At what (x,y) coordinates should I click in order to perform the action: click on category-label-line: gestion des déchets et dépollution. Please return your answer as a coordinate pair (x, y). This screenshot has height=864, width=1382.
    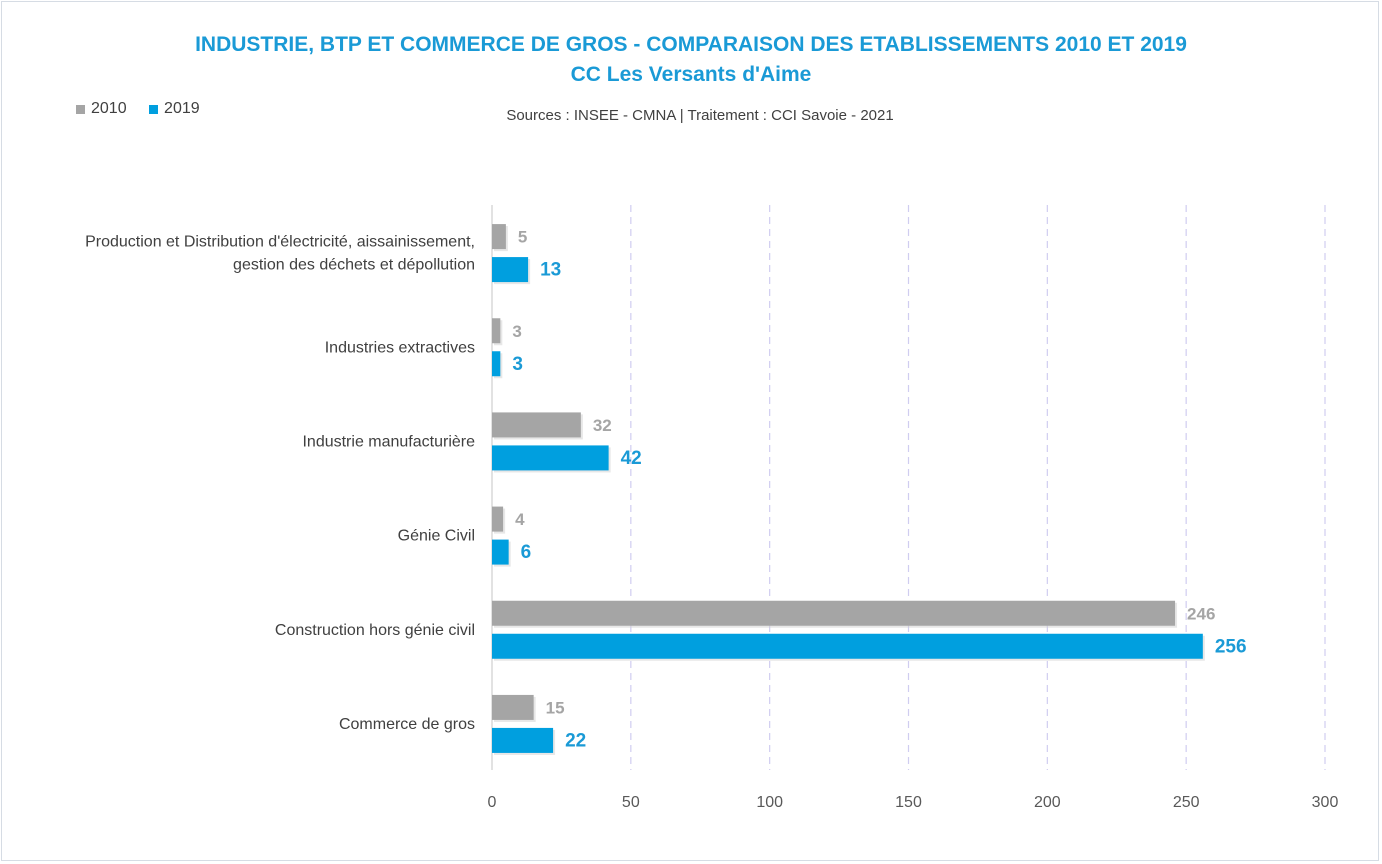
    Looking at the image, I should click on (354, 265).